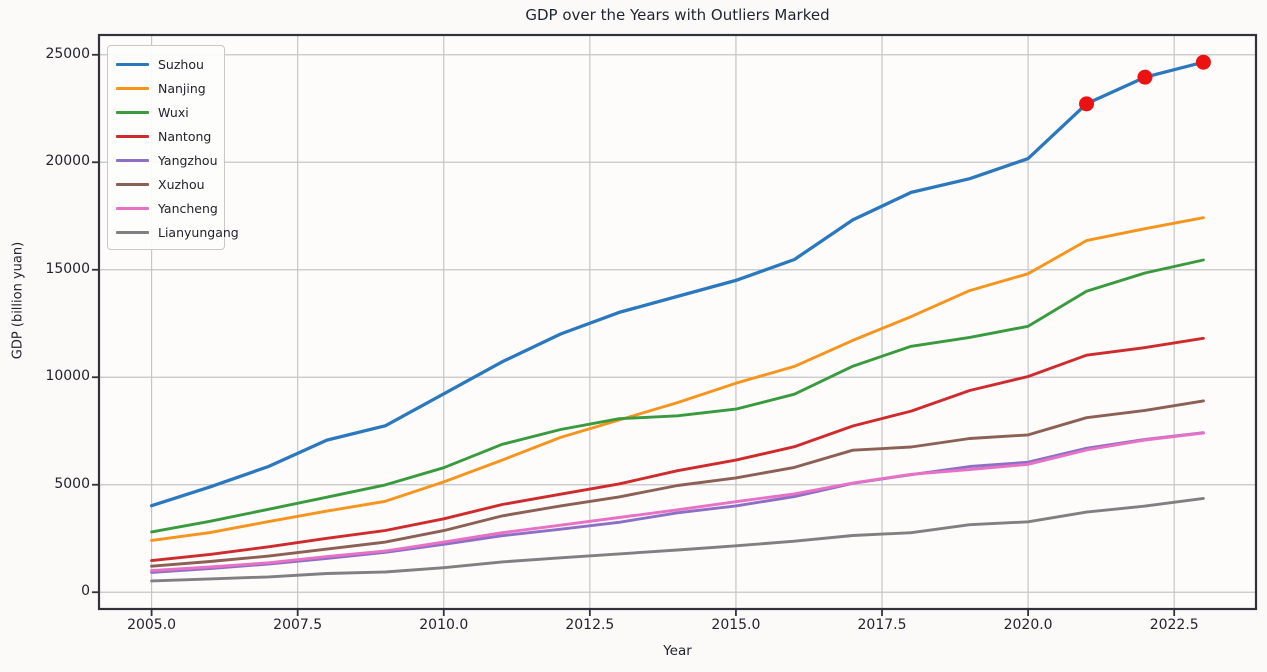 The height and width of the screenshot is (672, 1267). I want to click on legend-label: Nanjing, so click(182, 88).